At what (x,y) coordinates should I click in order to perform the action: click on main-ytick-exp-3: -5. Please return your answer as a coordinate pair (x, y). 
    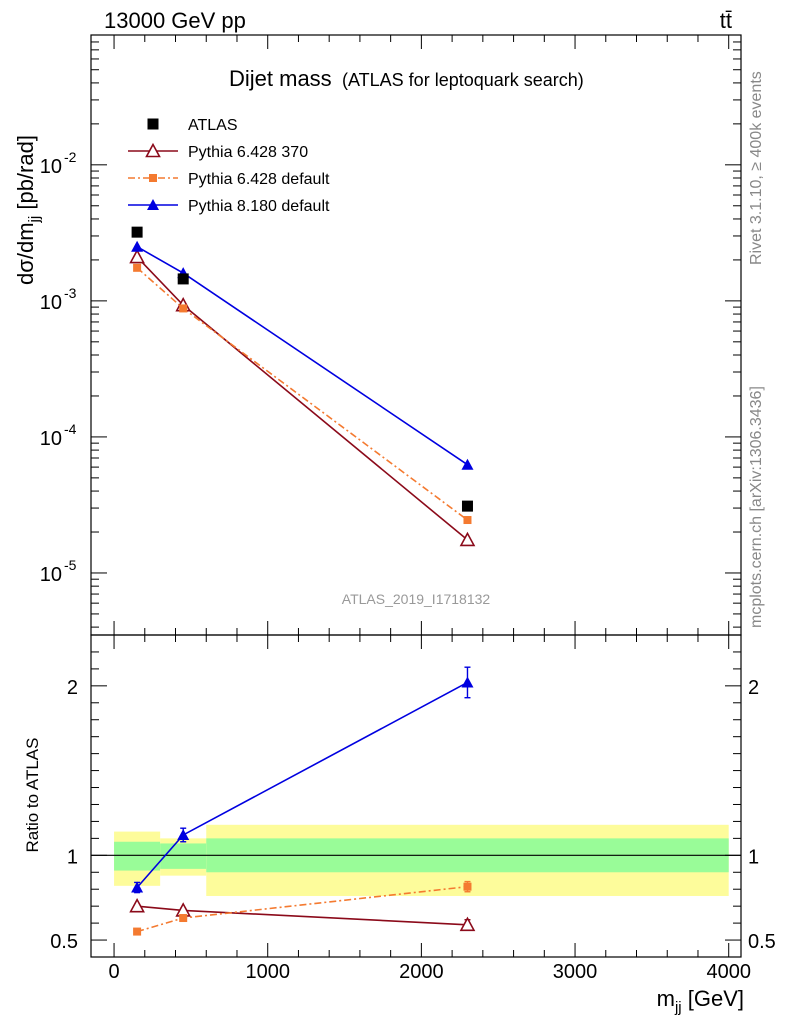
    Looking at the image, I should click on (70, 565).